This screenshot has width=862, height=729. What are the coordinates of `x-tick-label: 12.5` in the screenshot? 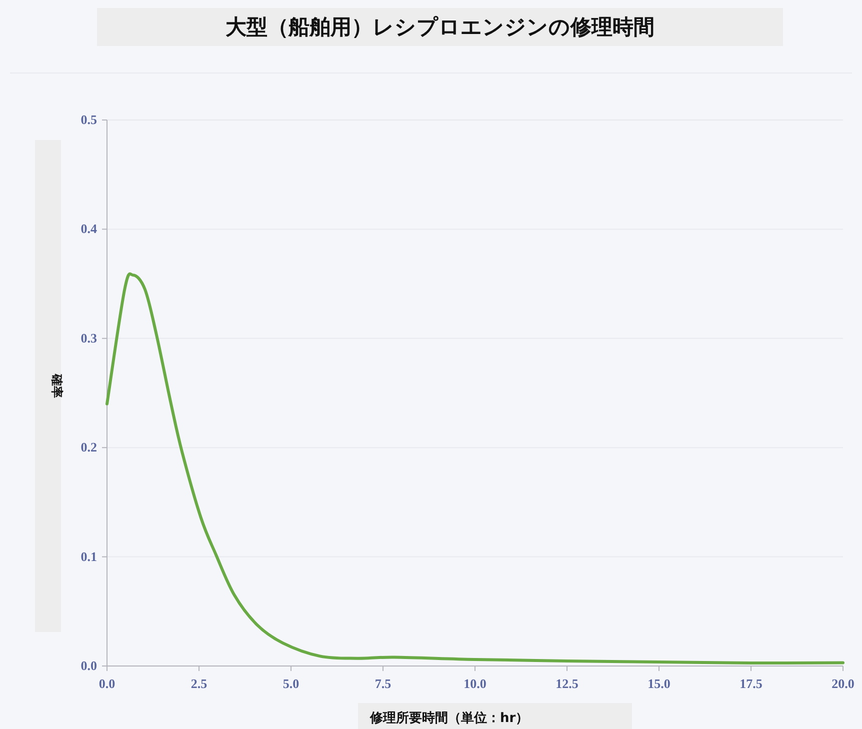 It's located at (567, 683).